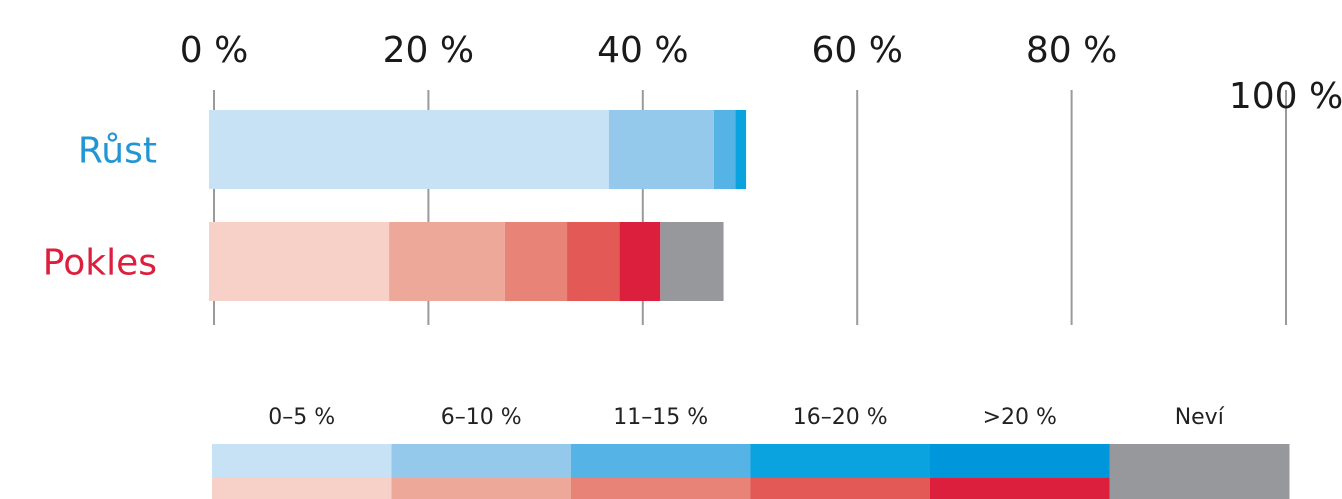  Describe the element at coordinates (117, 151) in the screenshot. I see `row-label-0: Růst` at that location.